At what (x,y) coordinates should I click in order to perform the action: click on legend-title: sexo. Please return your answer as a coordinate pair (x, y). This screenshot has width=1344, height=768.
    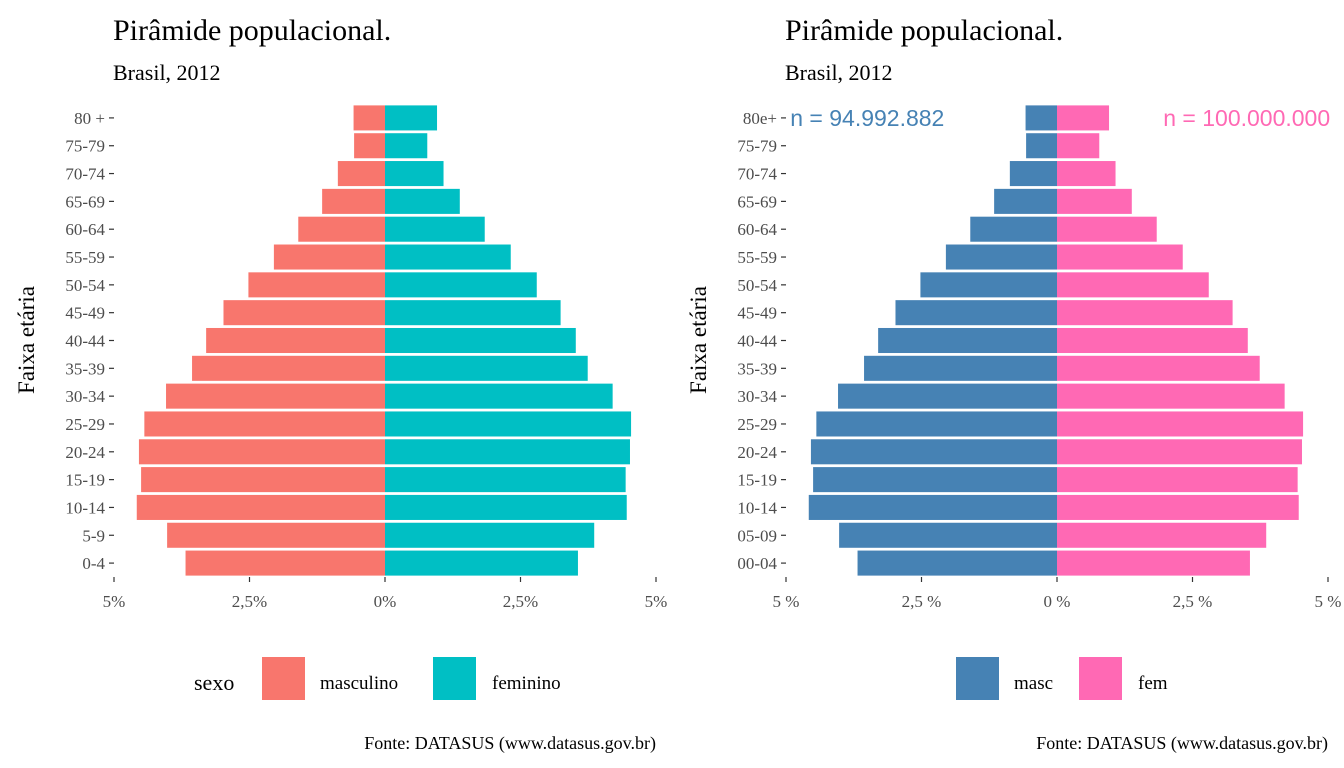
    Looking at the image, I should click on (214, 682).